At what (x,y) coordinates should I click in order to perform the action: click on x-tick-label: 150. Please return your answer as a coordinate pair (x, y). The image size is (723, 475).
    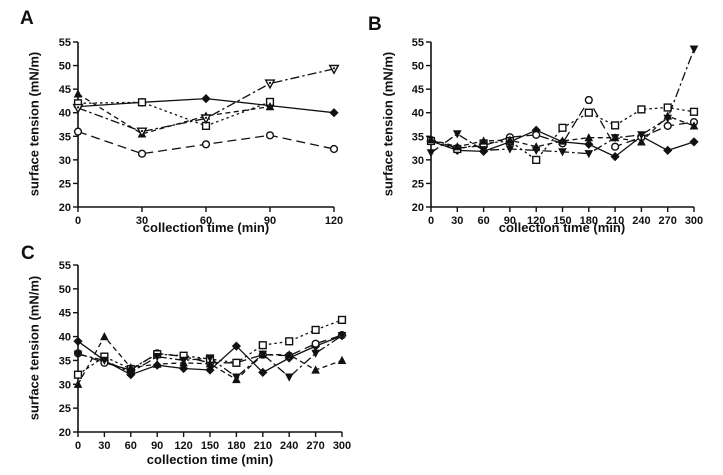
    Looking at the image, I should click on (562, 221).